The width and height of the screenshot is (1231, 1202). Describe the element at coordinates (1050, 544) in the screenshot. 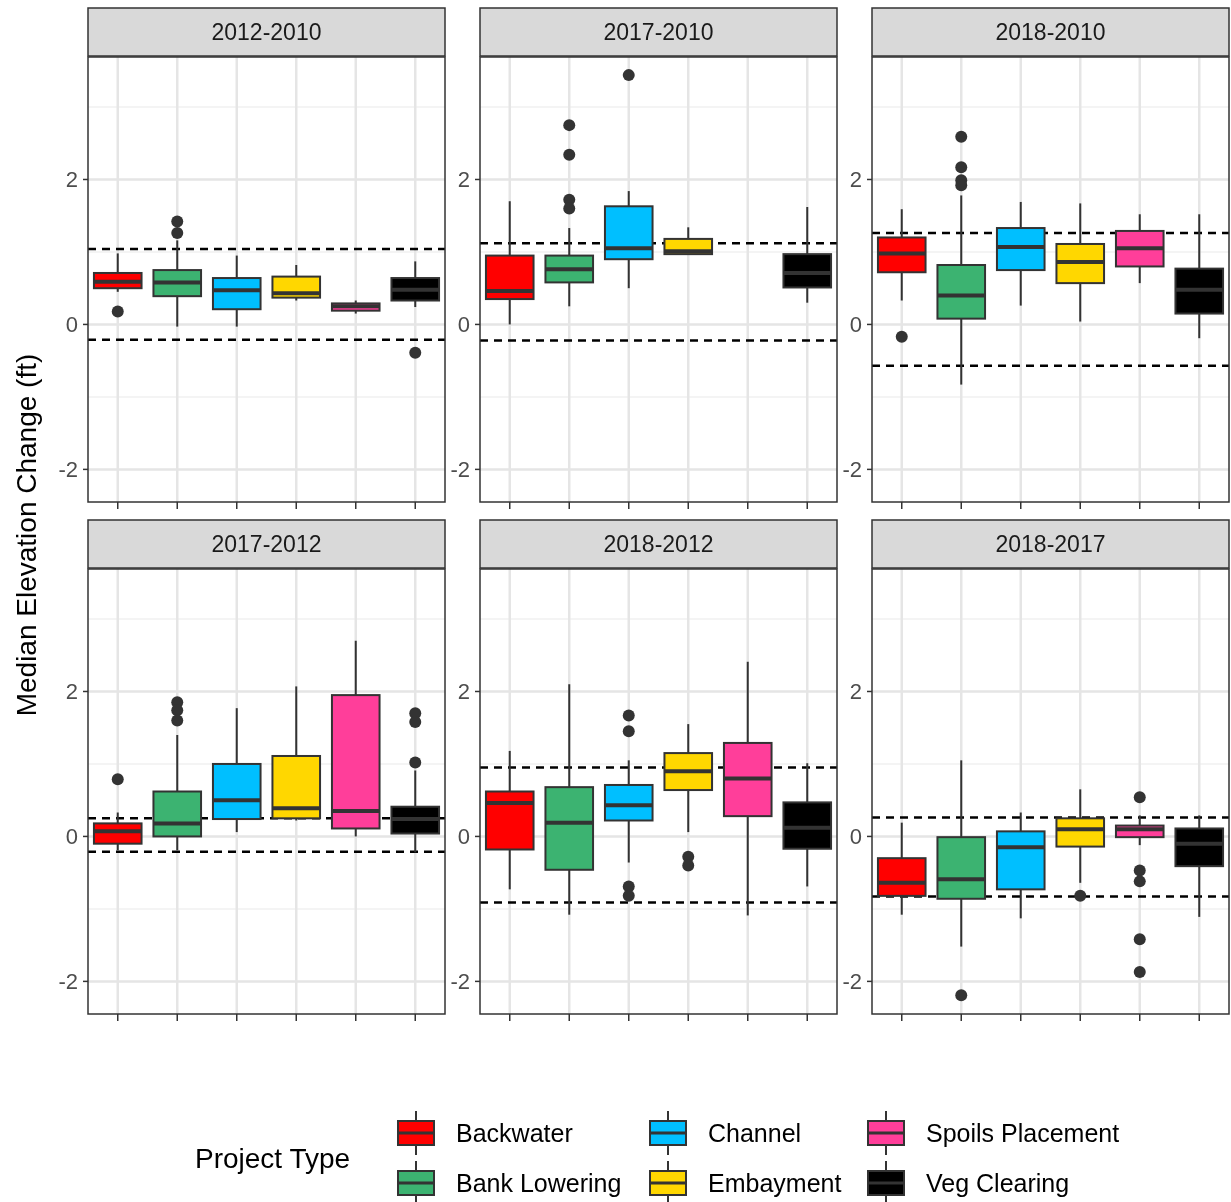

I see `chart-title: 2018-2017` at that location.